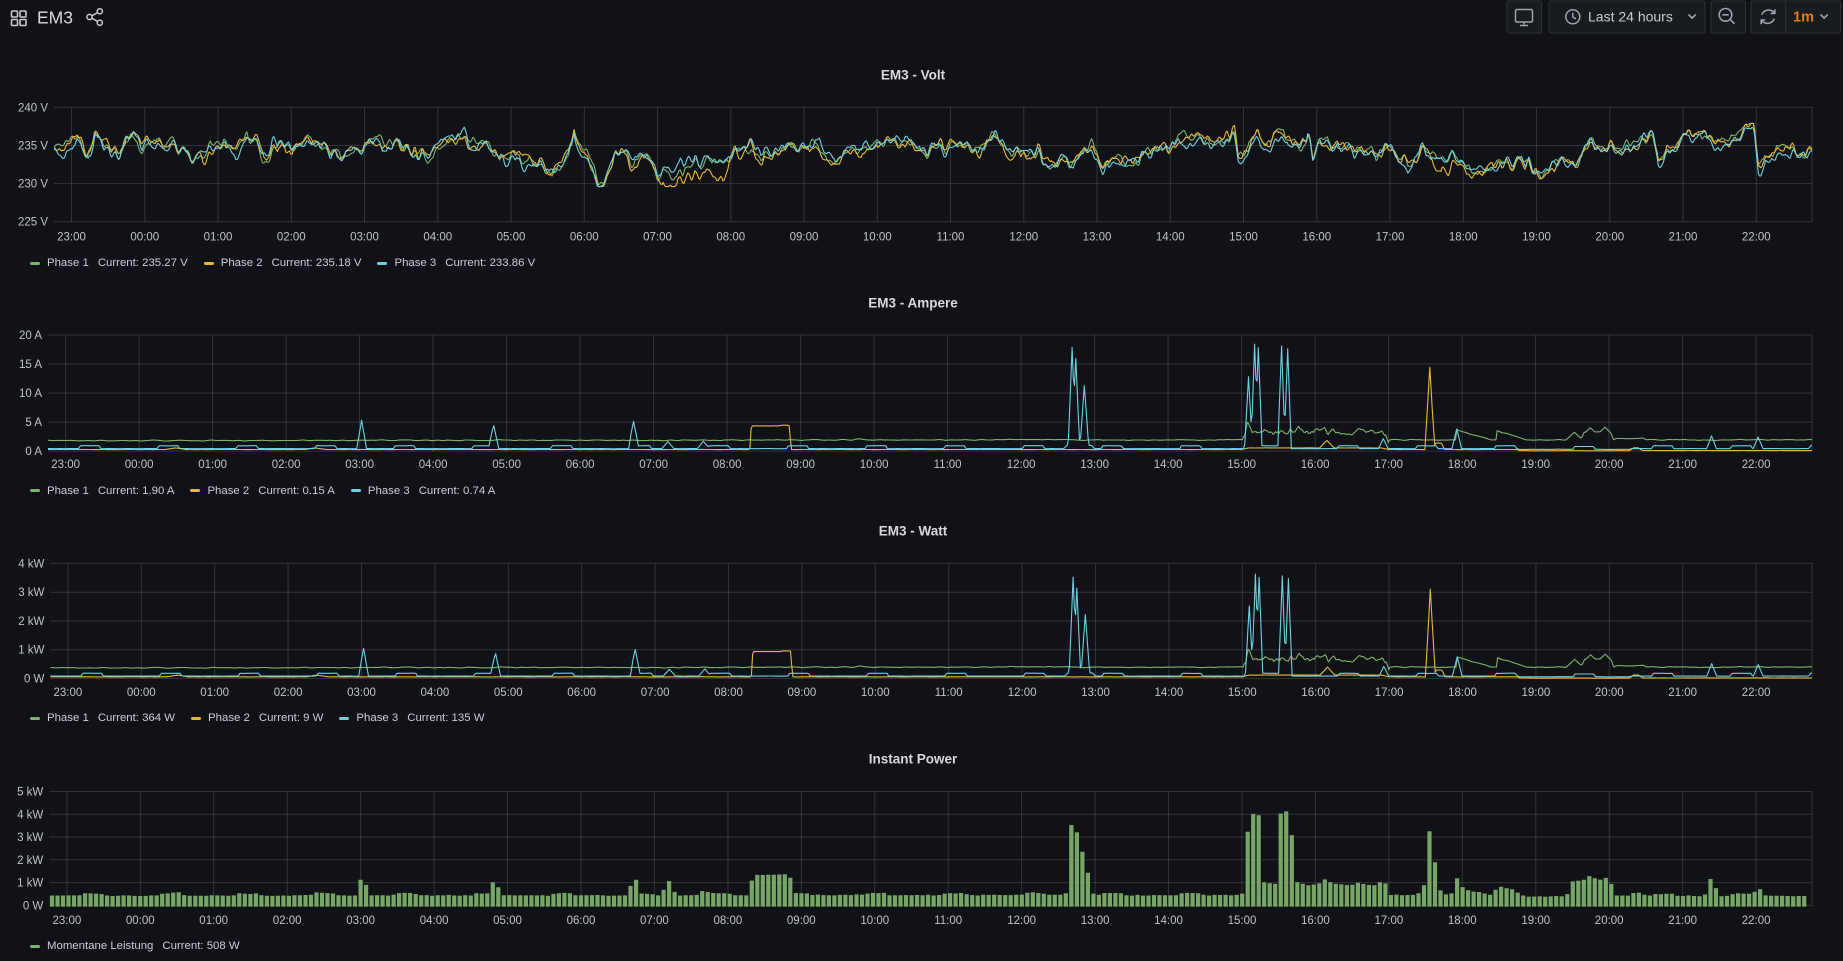 The width and height of the screenshot is (1843, 961). Describe the element at coordinates (1803, 18) in the screenshot. I see `svg-text: 1m` at that location.